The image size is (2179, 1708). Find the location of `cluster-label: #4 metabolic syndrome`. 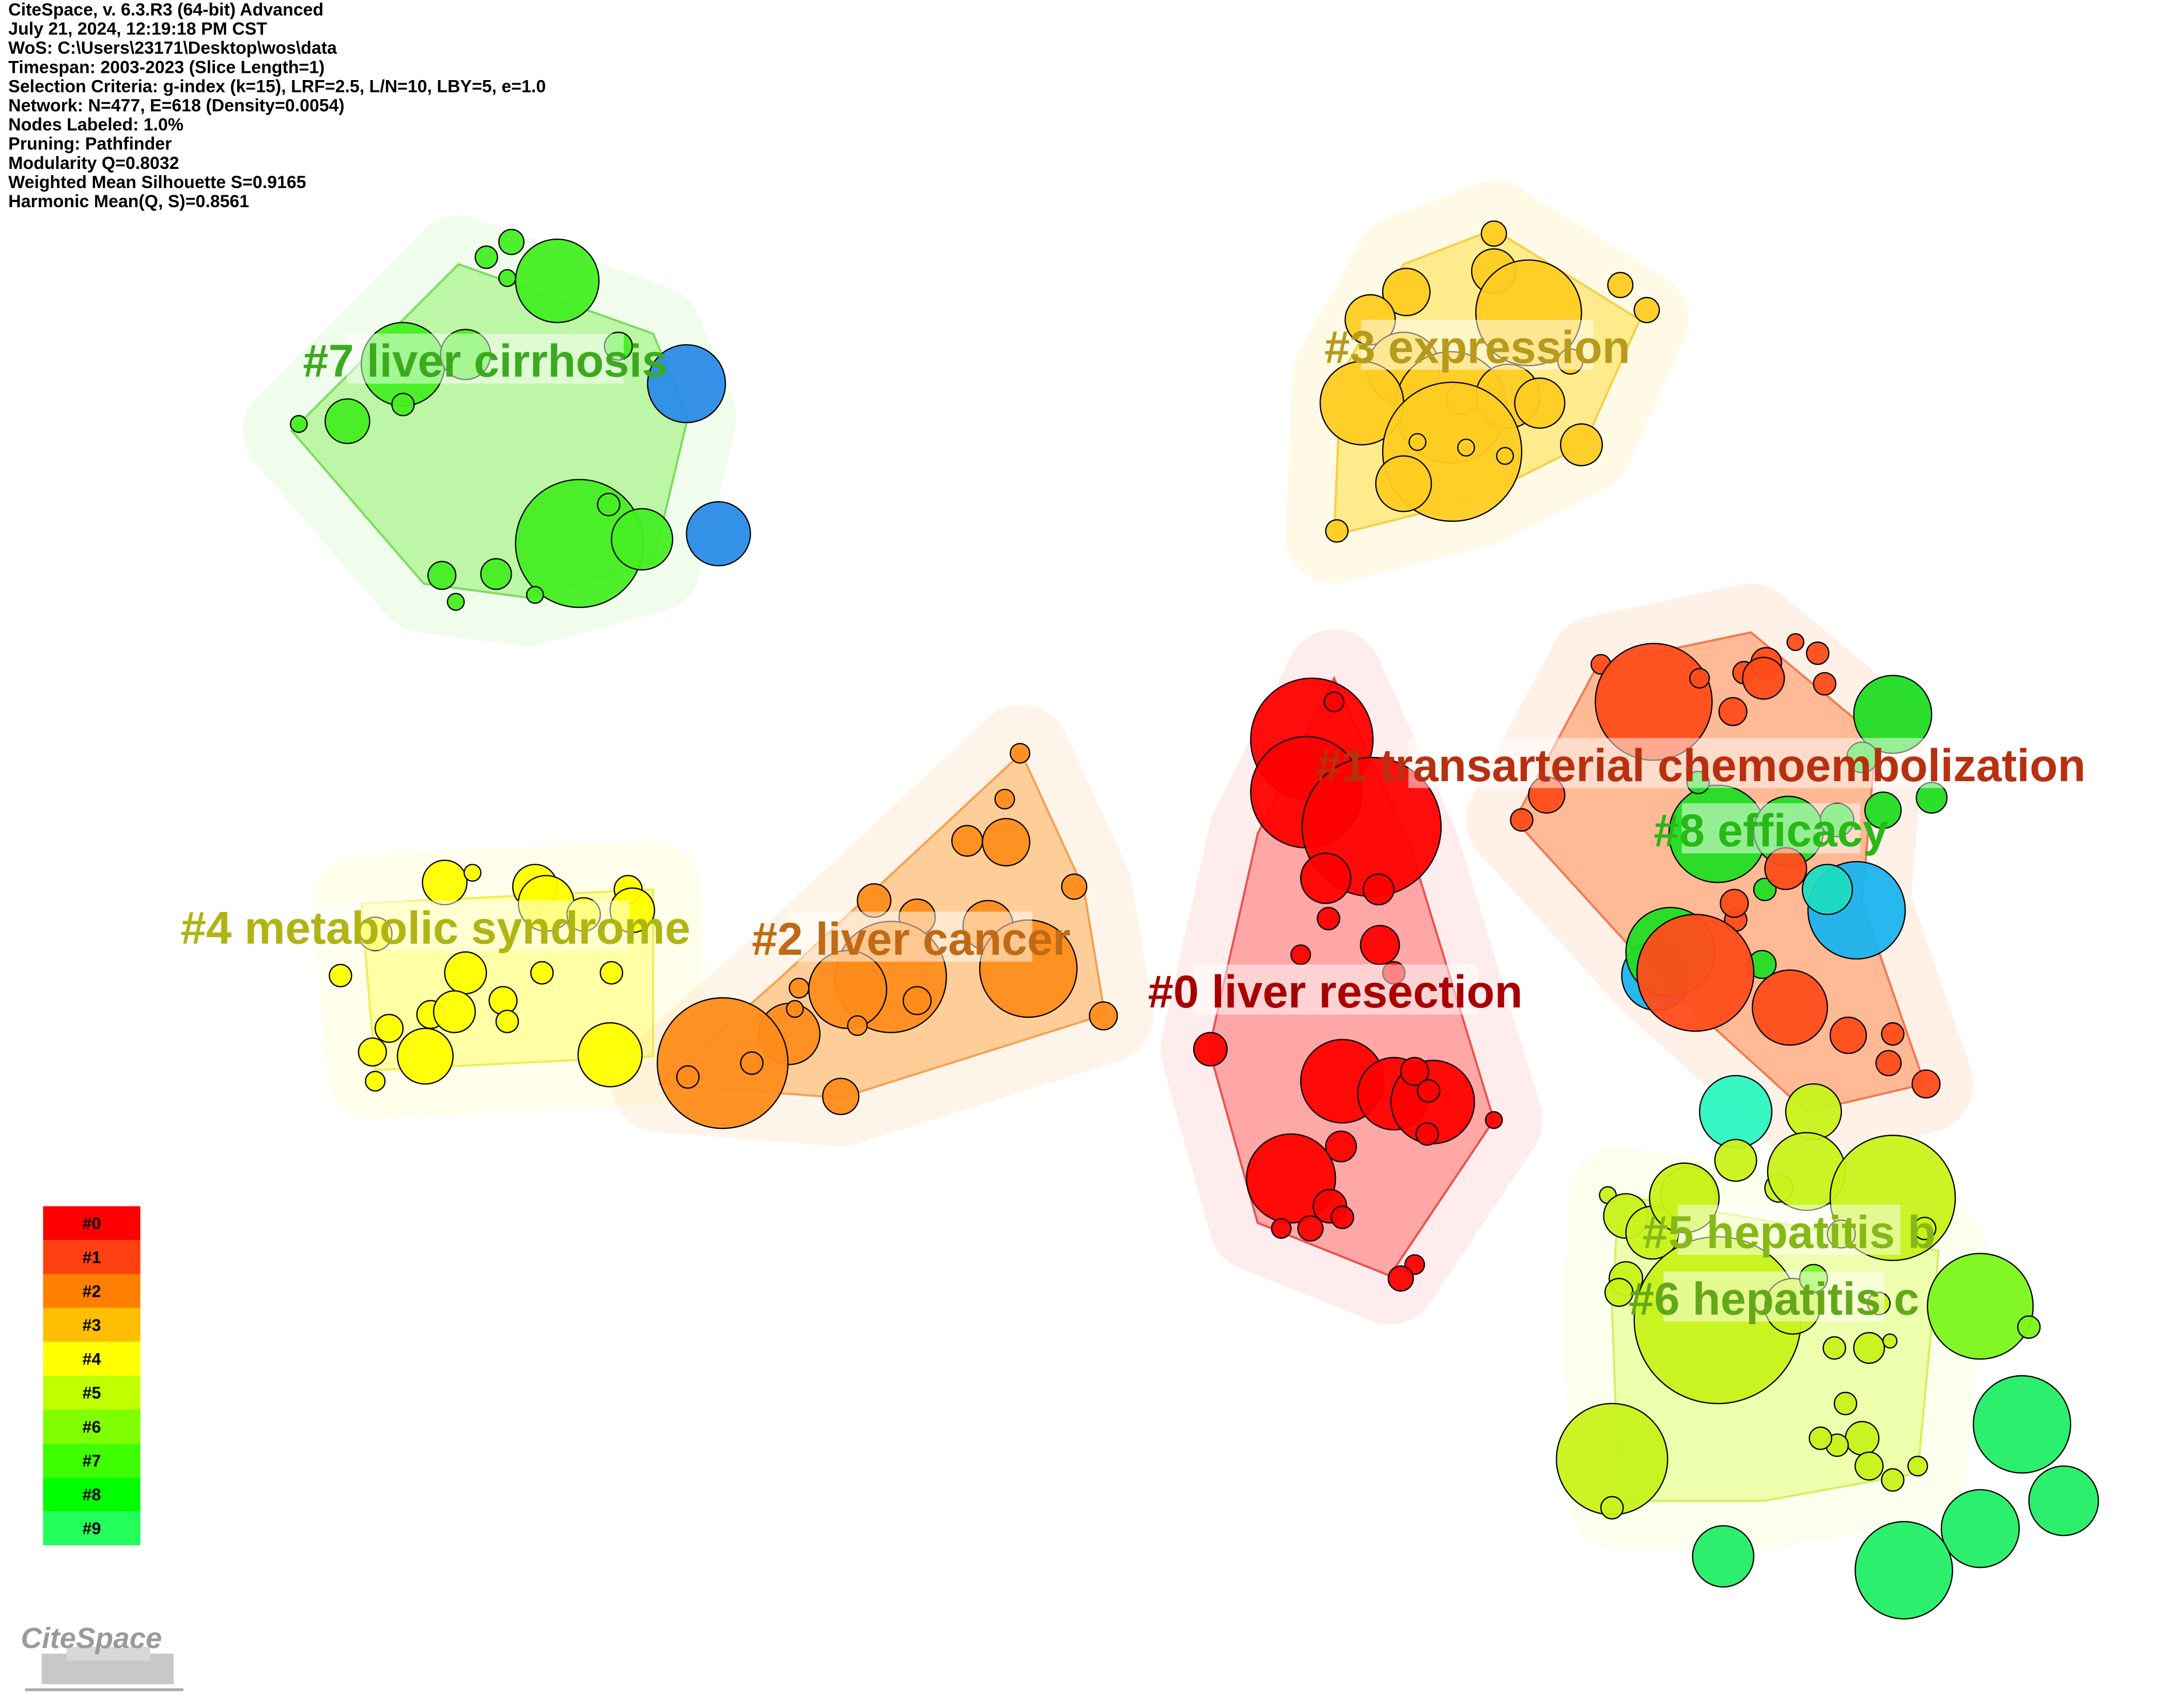

cluster-label: #4 metabolic syndrome is located at coordinates (435, 927).